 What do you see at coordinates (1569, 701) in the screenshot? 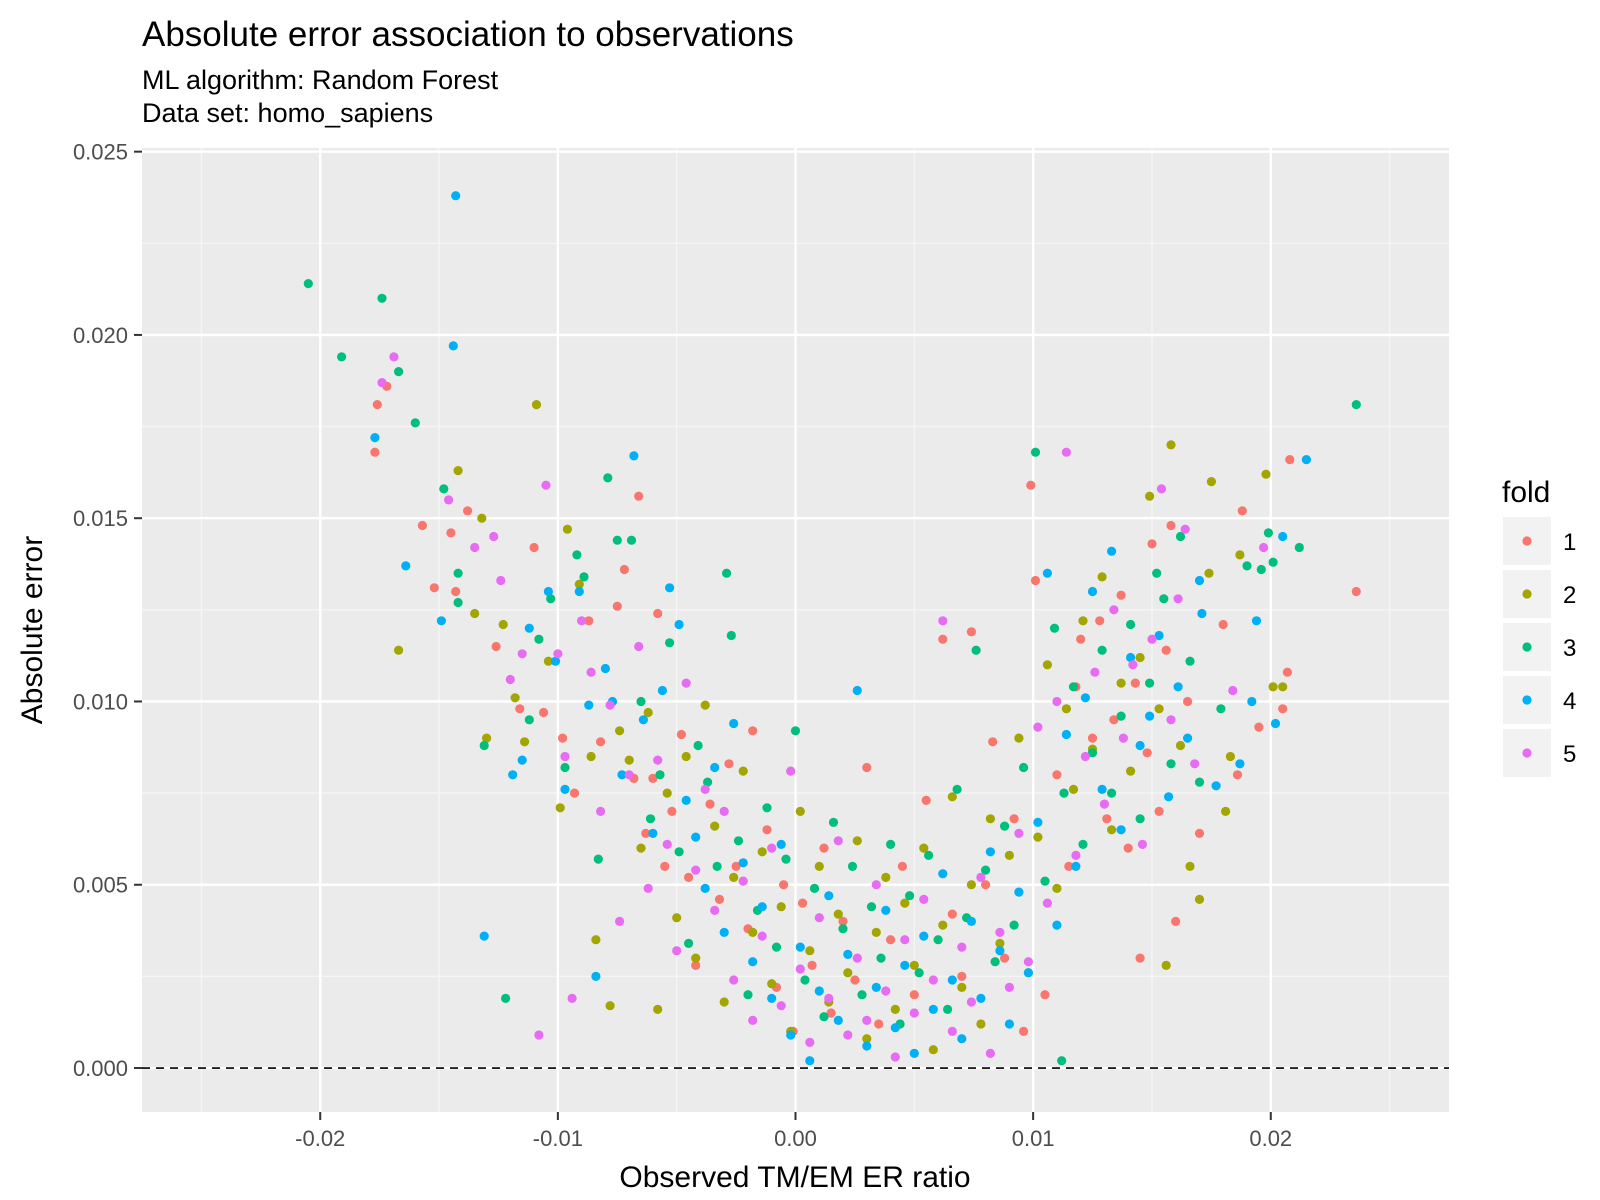
I see `legend-label: 4` at bounding box center [1569, 701].